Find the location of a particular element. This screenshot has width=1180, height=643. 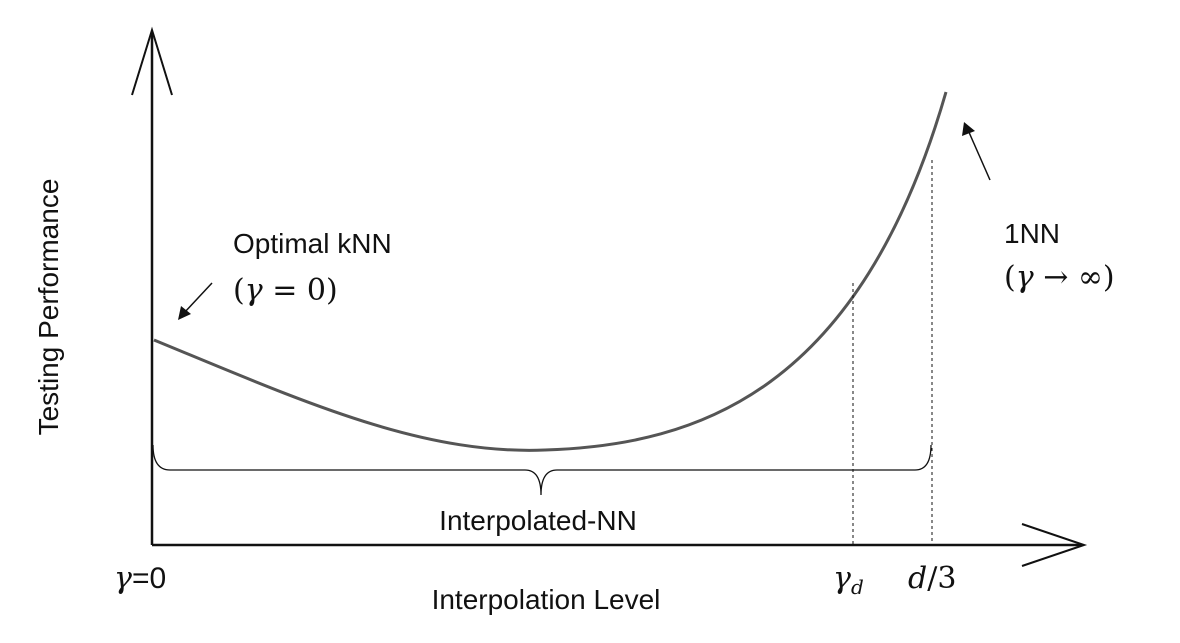

optimal-knn-title: Optimal kNN is located at coordinates (312, 243).